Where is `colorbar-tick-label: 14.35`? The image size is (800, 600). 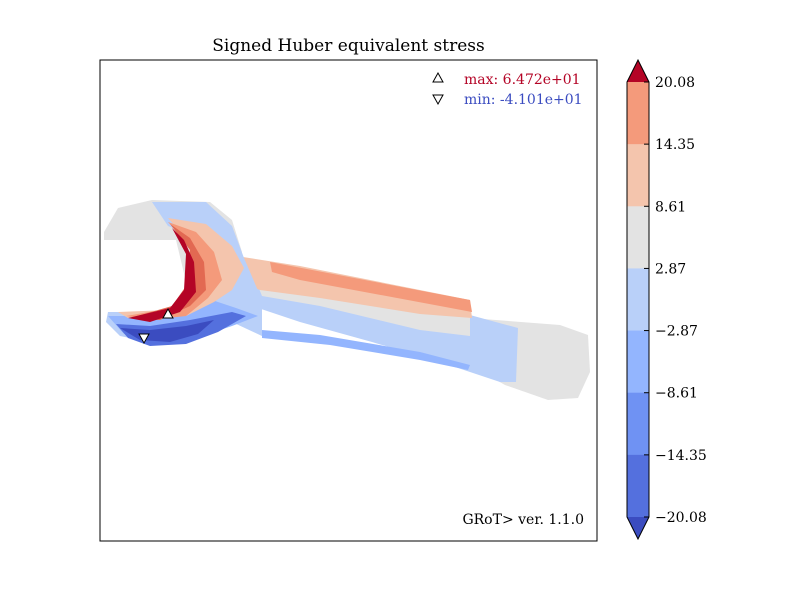
colorbar-tick-label: 14.35 is located at coordinates (675, 145).